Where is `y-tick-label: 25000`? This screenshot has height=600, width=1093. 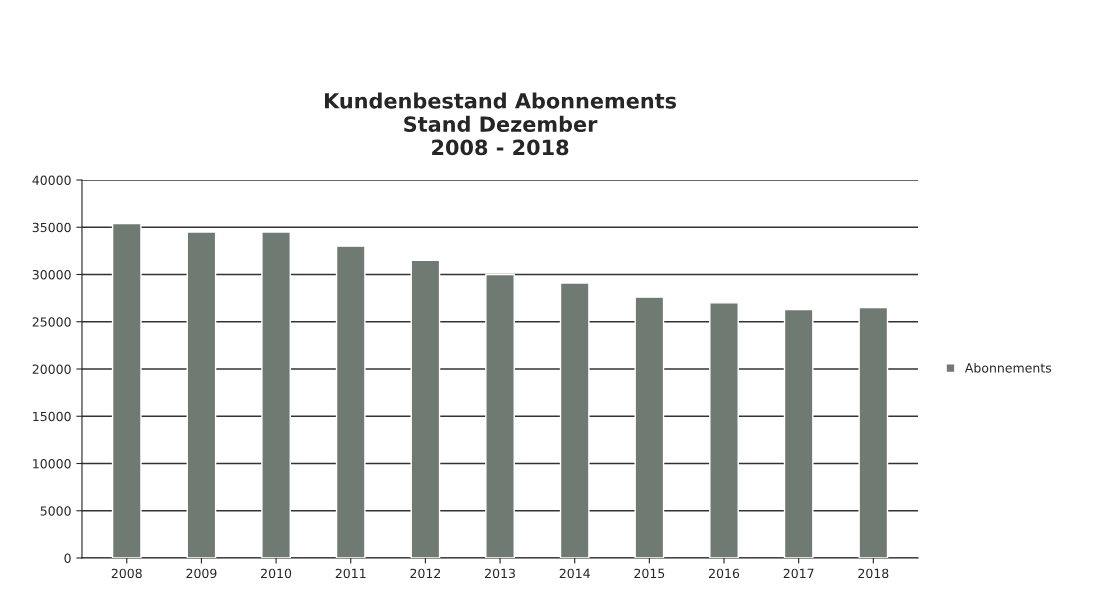
y-tick-label: 25000 is located at coordinates (51, 322).